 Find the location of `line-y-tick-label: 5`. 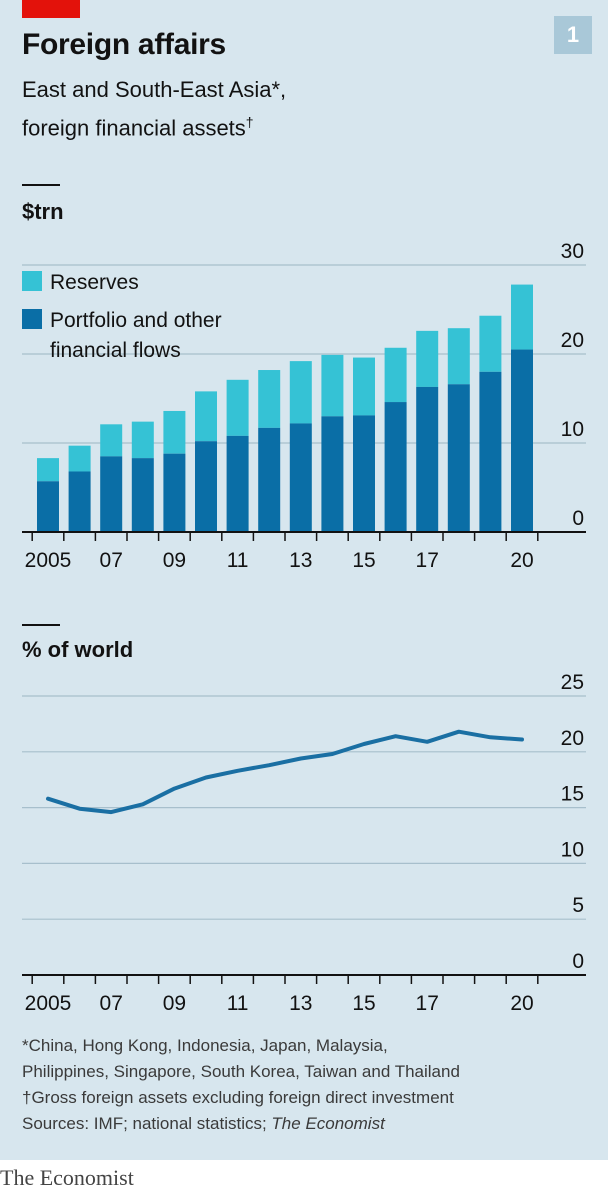

line-y-tick-label: 5 is located at coordinates (578, 905).